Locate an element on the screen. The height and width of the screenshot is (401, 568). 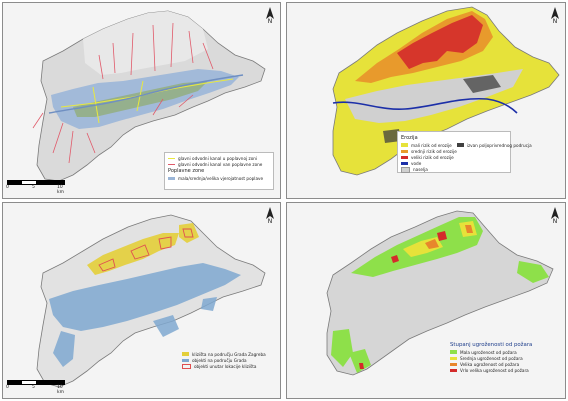
legend-label: Vrlo velika ugroženost od požara is located at coordinates (494, 371).